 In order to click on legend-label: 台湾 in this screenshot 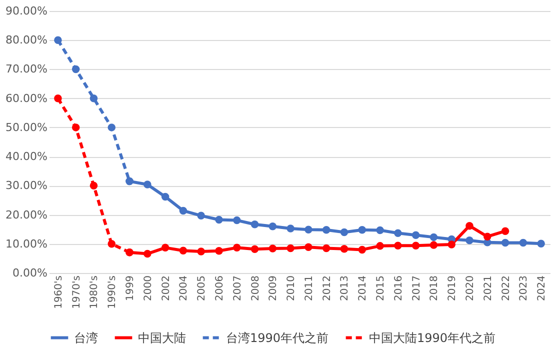, I will do `click(86, 337)`.